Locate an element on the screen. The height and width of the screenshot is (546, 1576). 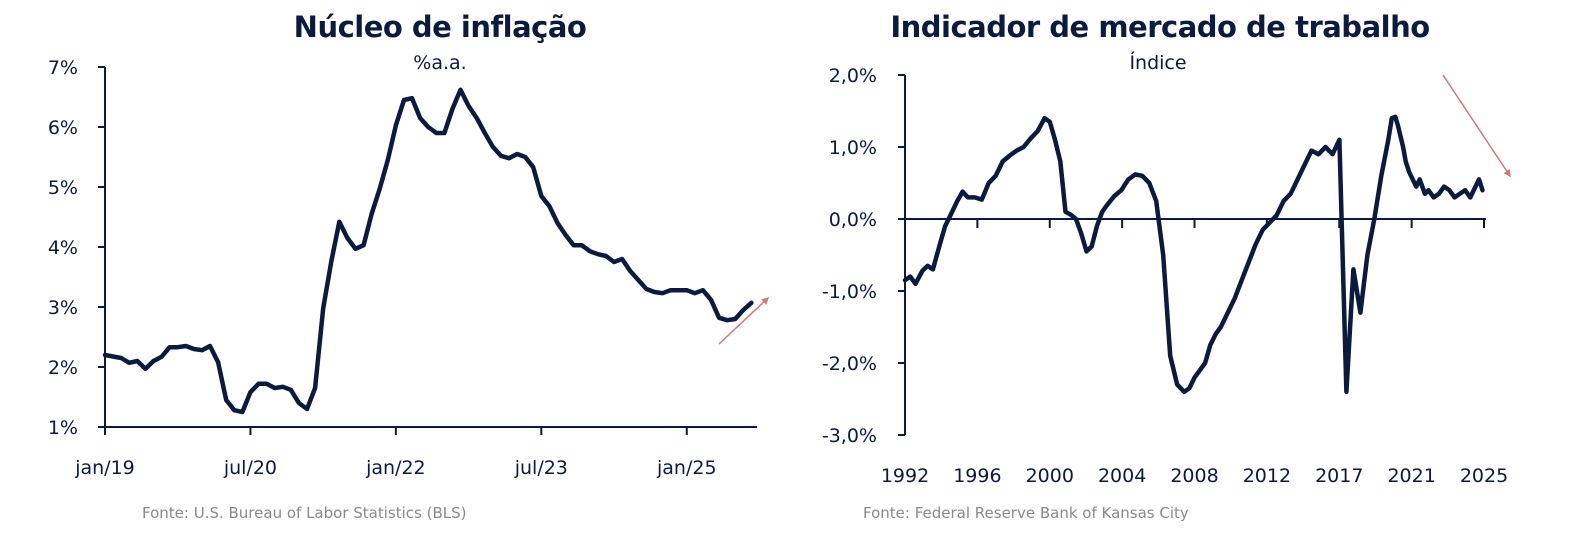
chart-2-x-tick-label: 2021 is located at coordinates (1411, 476).